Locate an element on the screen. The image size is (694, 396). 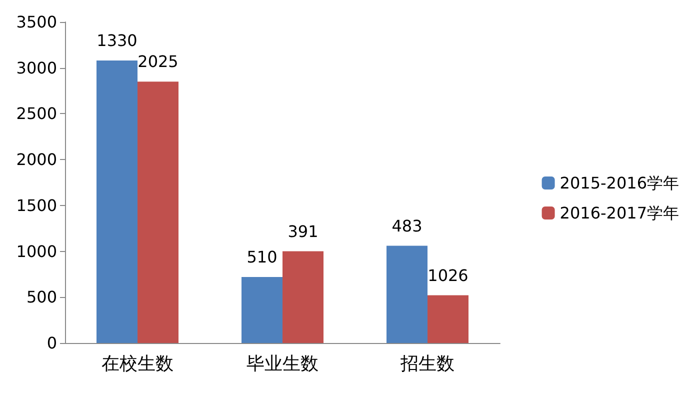
y-tick-label: 2000 is located at coordinates (36, 160).